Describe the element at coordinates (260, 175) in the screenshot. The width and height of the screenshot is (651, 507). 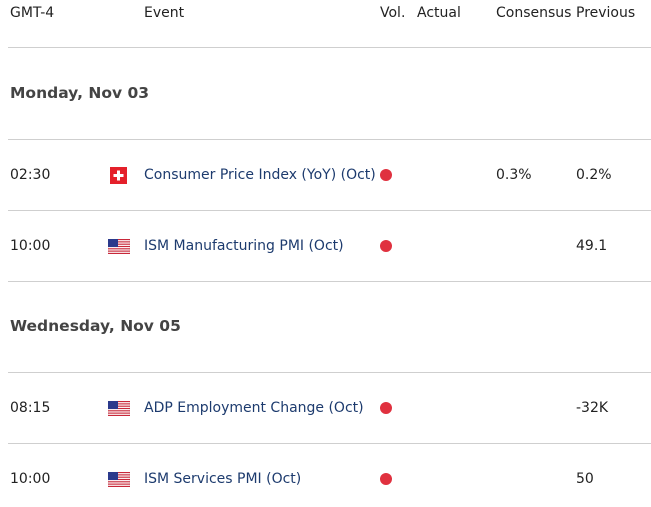
I see `event: Consumer Price Index (YoY) (Oct)` at that location.